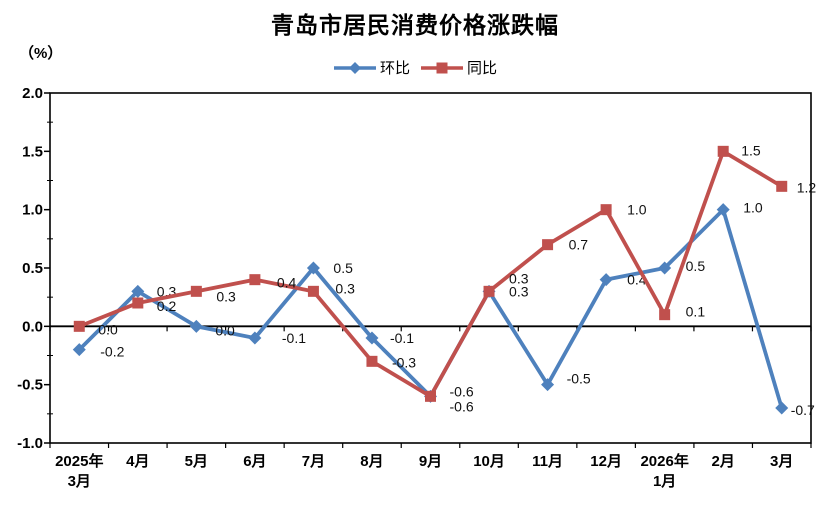 This screenshot has width=830, height=524. Describe the element at coordinates (489, 461) in the screenshot. I see `x-tick-label: 10月` at that location.